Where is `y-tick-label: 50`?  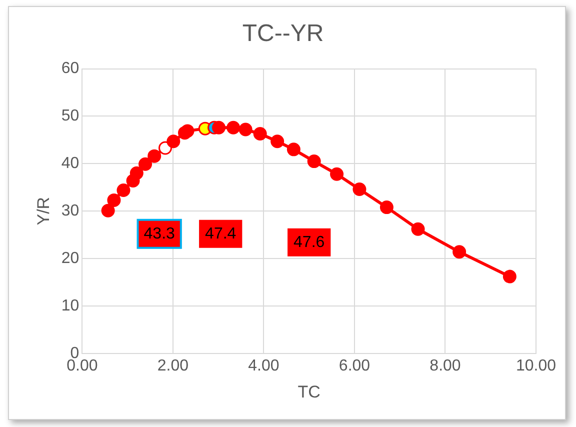 y-tick-label: 50 is located at coordinates (70, 116).